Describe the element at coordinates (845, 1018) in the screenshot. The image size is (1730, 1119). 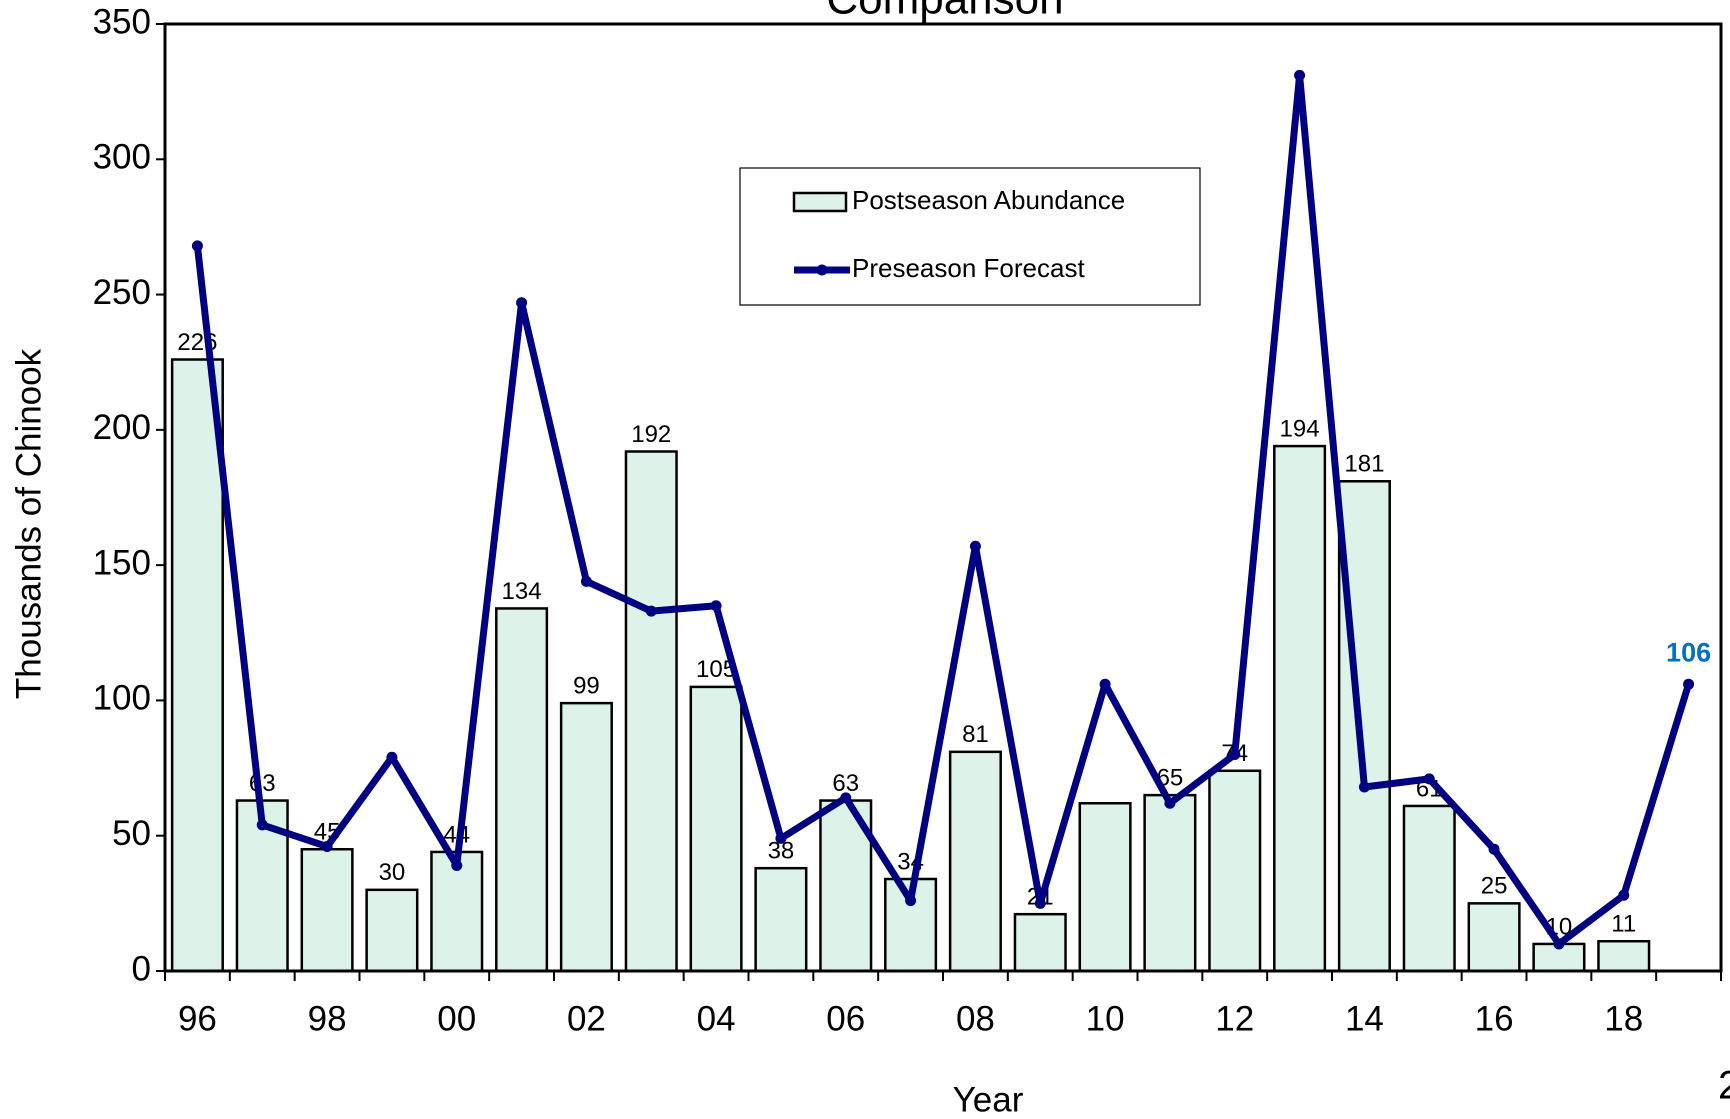
I see `x-tick-label: 06` at that location.